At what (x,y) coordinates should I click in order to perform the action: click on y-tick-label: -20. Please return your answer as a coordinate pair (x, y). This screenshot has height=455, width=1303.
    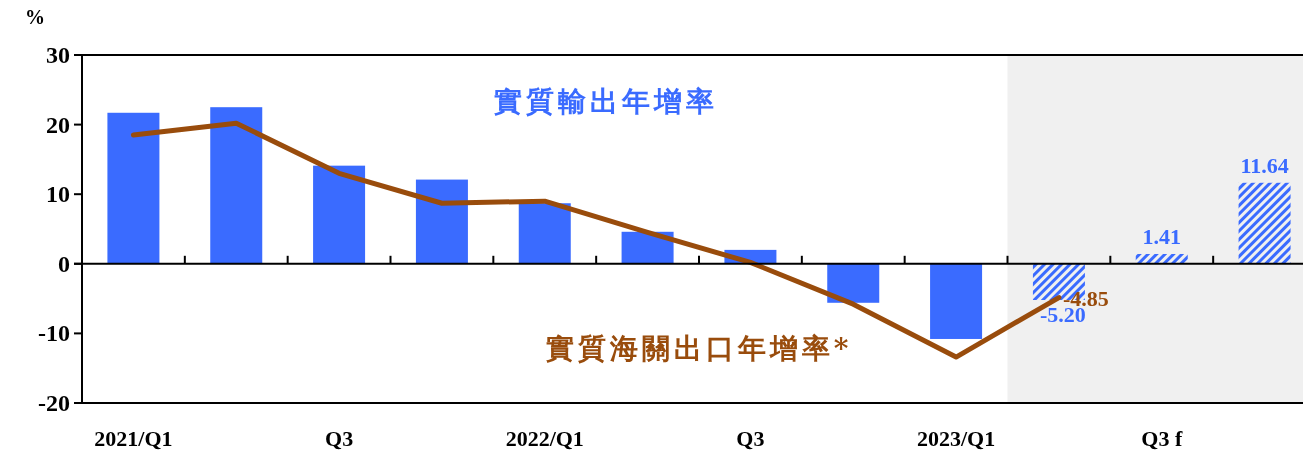
    Looking at the image, I should click on (54, 403).